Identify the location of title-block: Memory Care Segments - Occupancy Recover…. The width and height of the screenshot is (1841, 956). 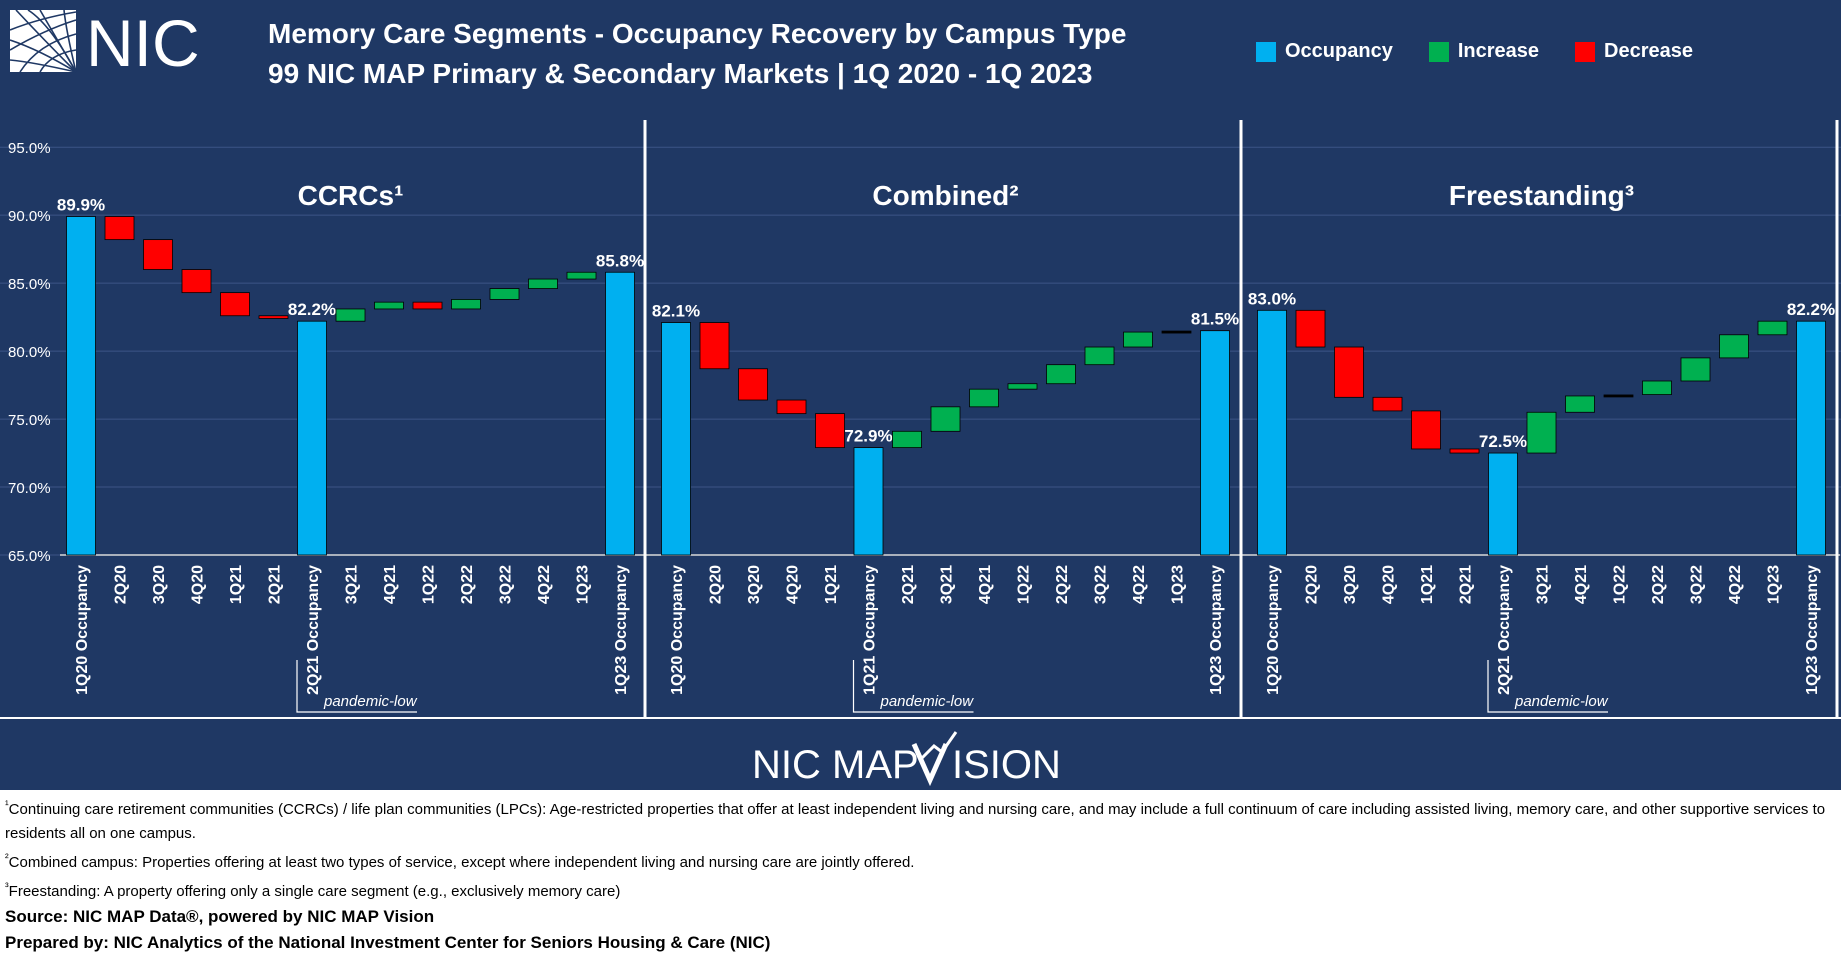
(697, 54).